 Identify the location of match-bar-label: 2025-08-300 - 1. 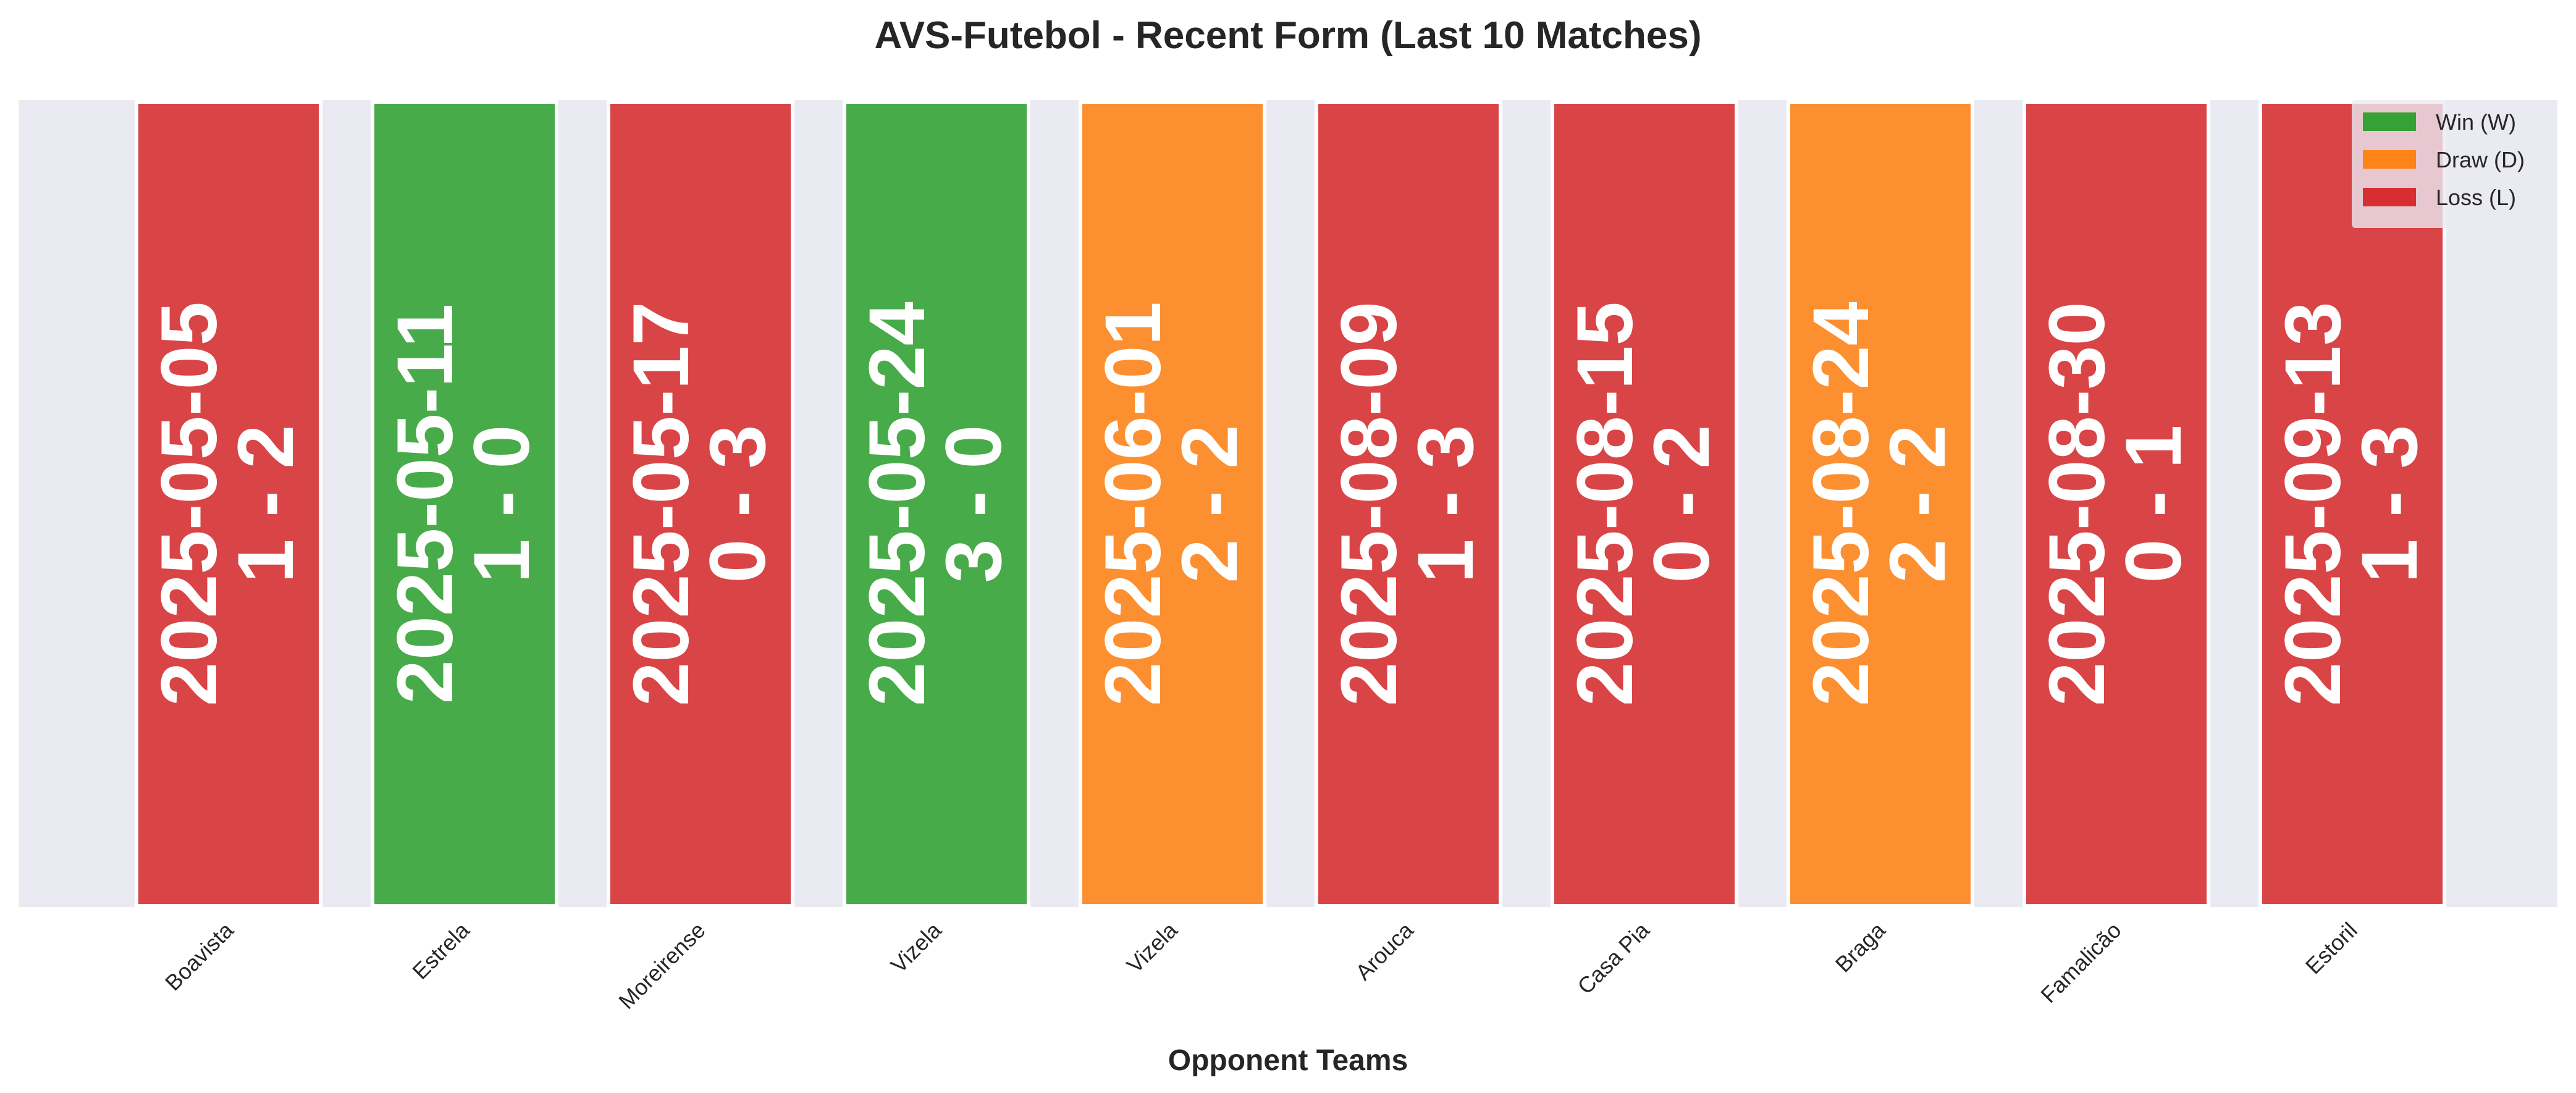
(2115, 504).